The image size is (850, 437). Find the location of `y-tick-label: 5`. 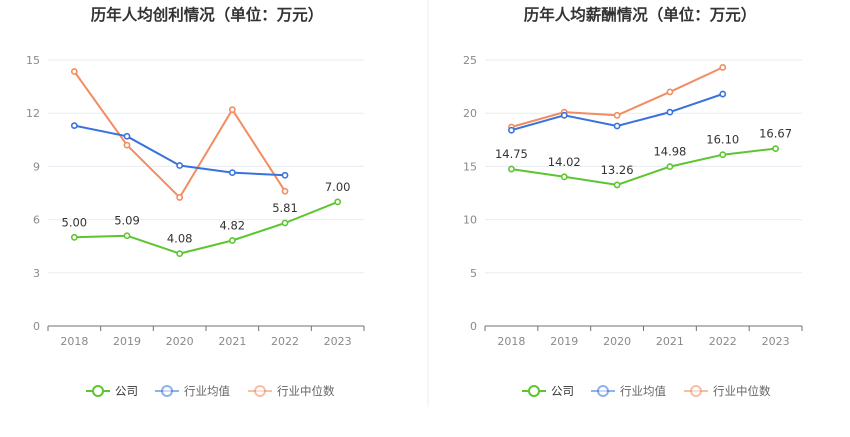

y-tick-label: 5 is located at coordinates (473, 273).